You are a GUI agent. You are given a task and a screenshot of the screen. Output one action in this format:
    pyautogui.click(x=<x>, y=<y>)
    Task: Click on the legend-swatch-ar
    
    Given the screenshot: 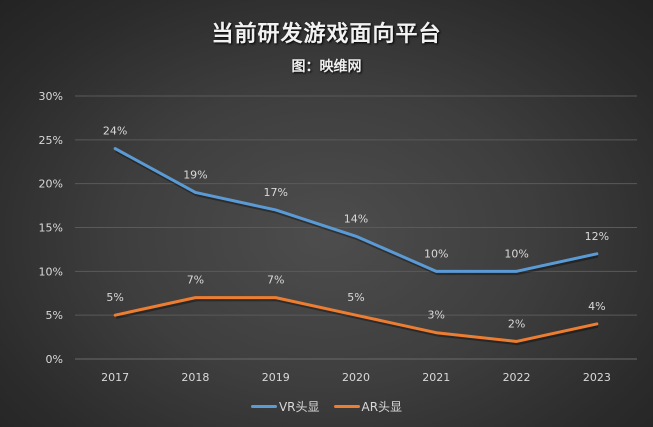 What is the action you would take?
    pyautogui.click(x=346, y=406)
    